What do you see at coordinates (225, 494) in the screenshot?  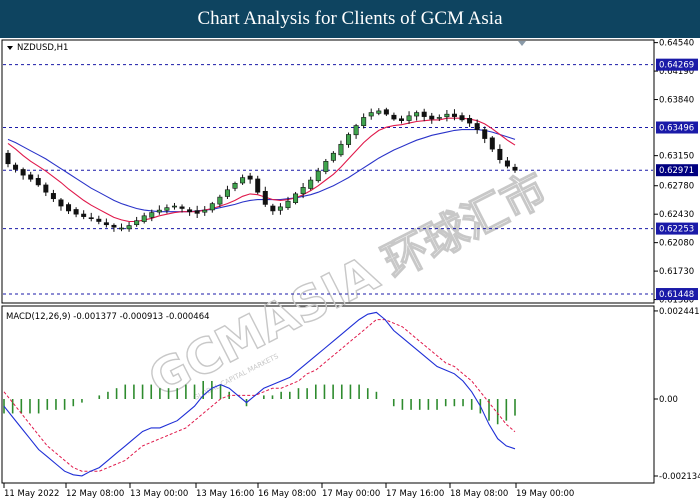 I see `time-tick-label: 13 May 16:00` at bounding box center [225, 494].